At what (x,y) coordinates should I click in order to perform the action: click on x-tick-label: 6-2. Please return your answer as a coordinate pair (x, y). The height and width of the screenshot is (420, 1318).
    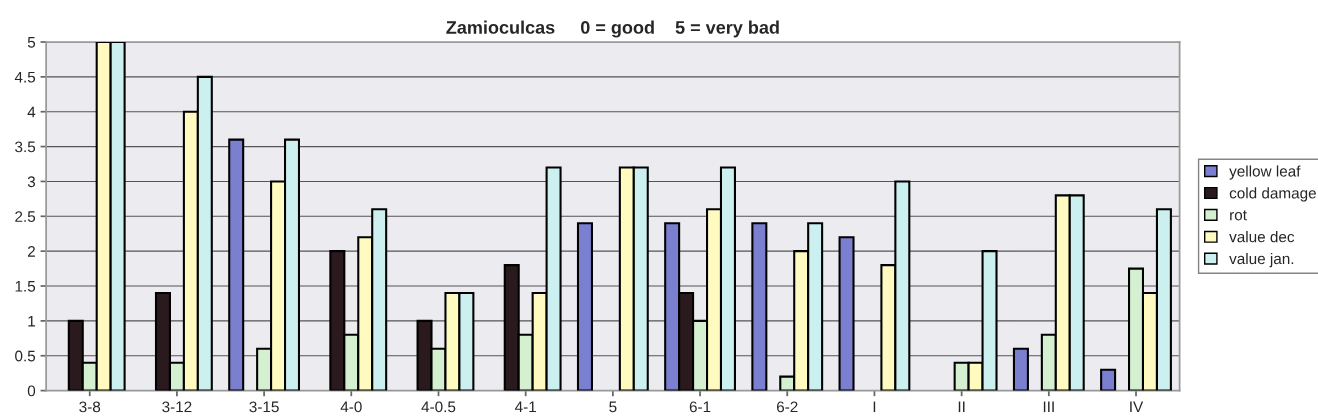
    Looking at the image, I should click on (787, 407).